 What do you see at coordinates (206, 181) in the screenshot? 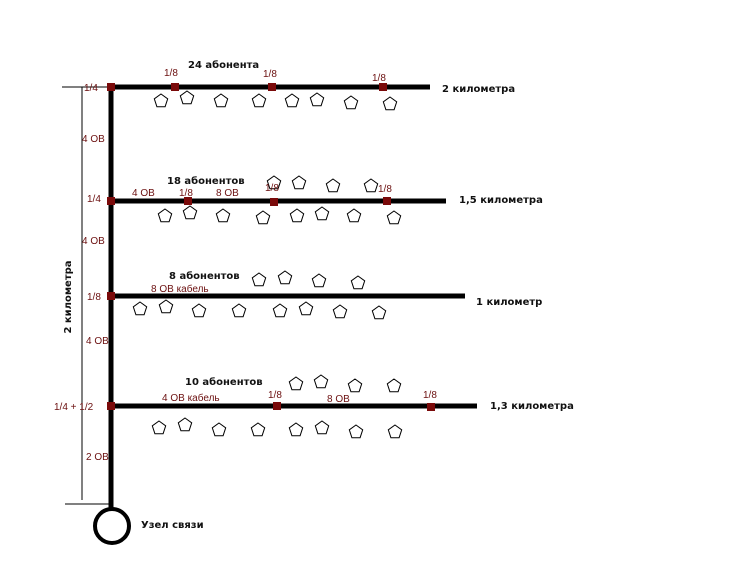
I see `subscriber-count: 18 абонентов` at bounding box center [206, 181].